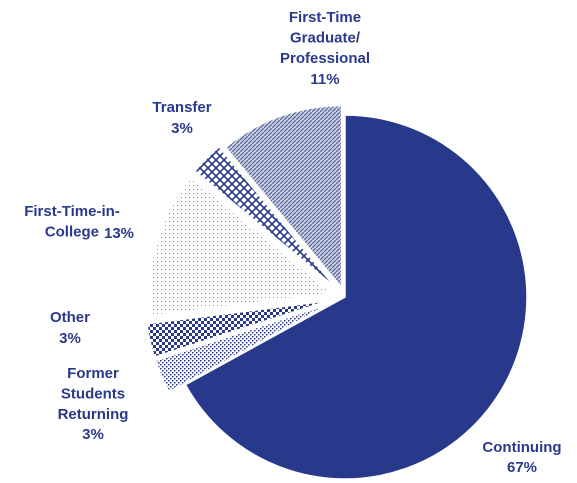 This screenshot has height=483, width=577. What do you see at coordinates (93, 394) in the screenshot?
I see `slice-label: Former Students Returning` at bounding box center [93, 394].